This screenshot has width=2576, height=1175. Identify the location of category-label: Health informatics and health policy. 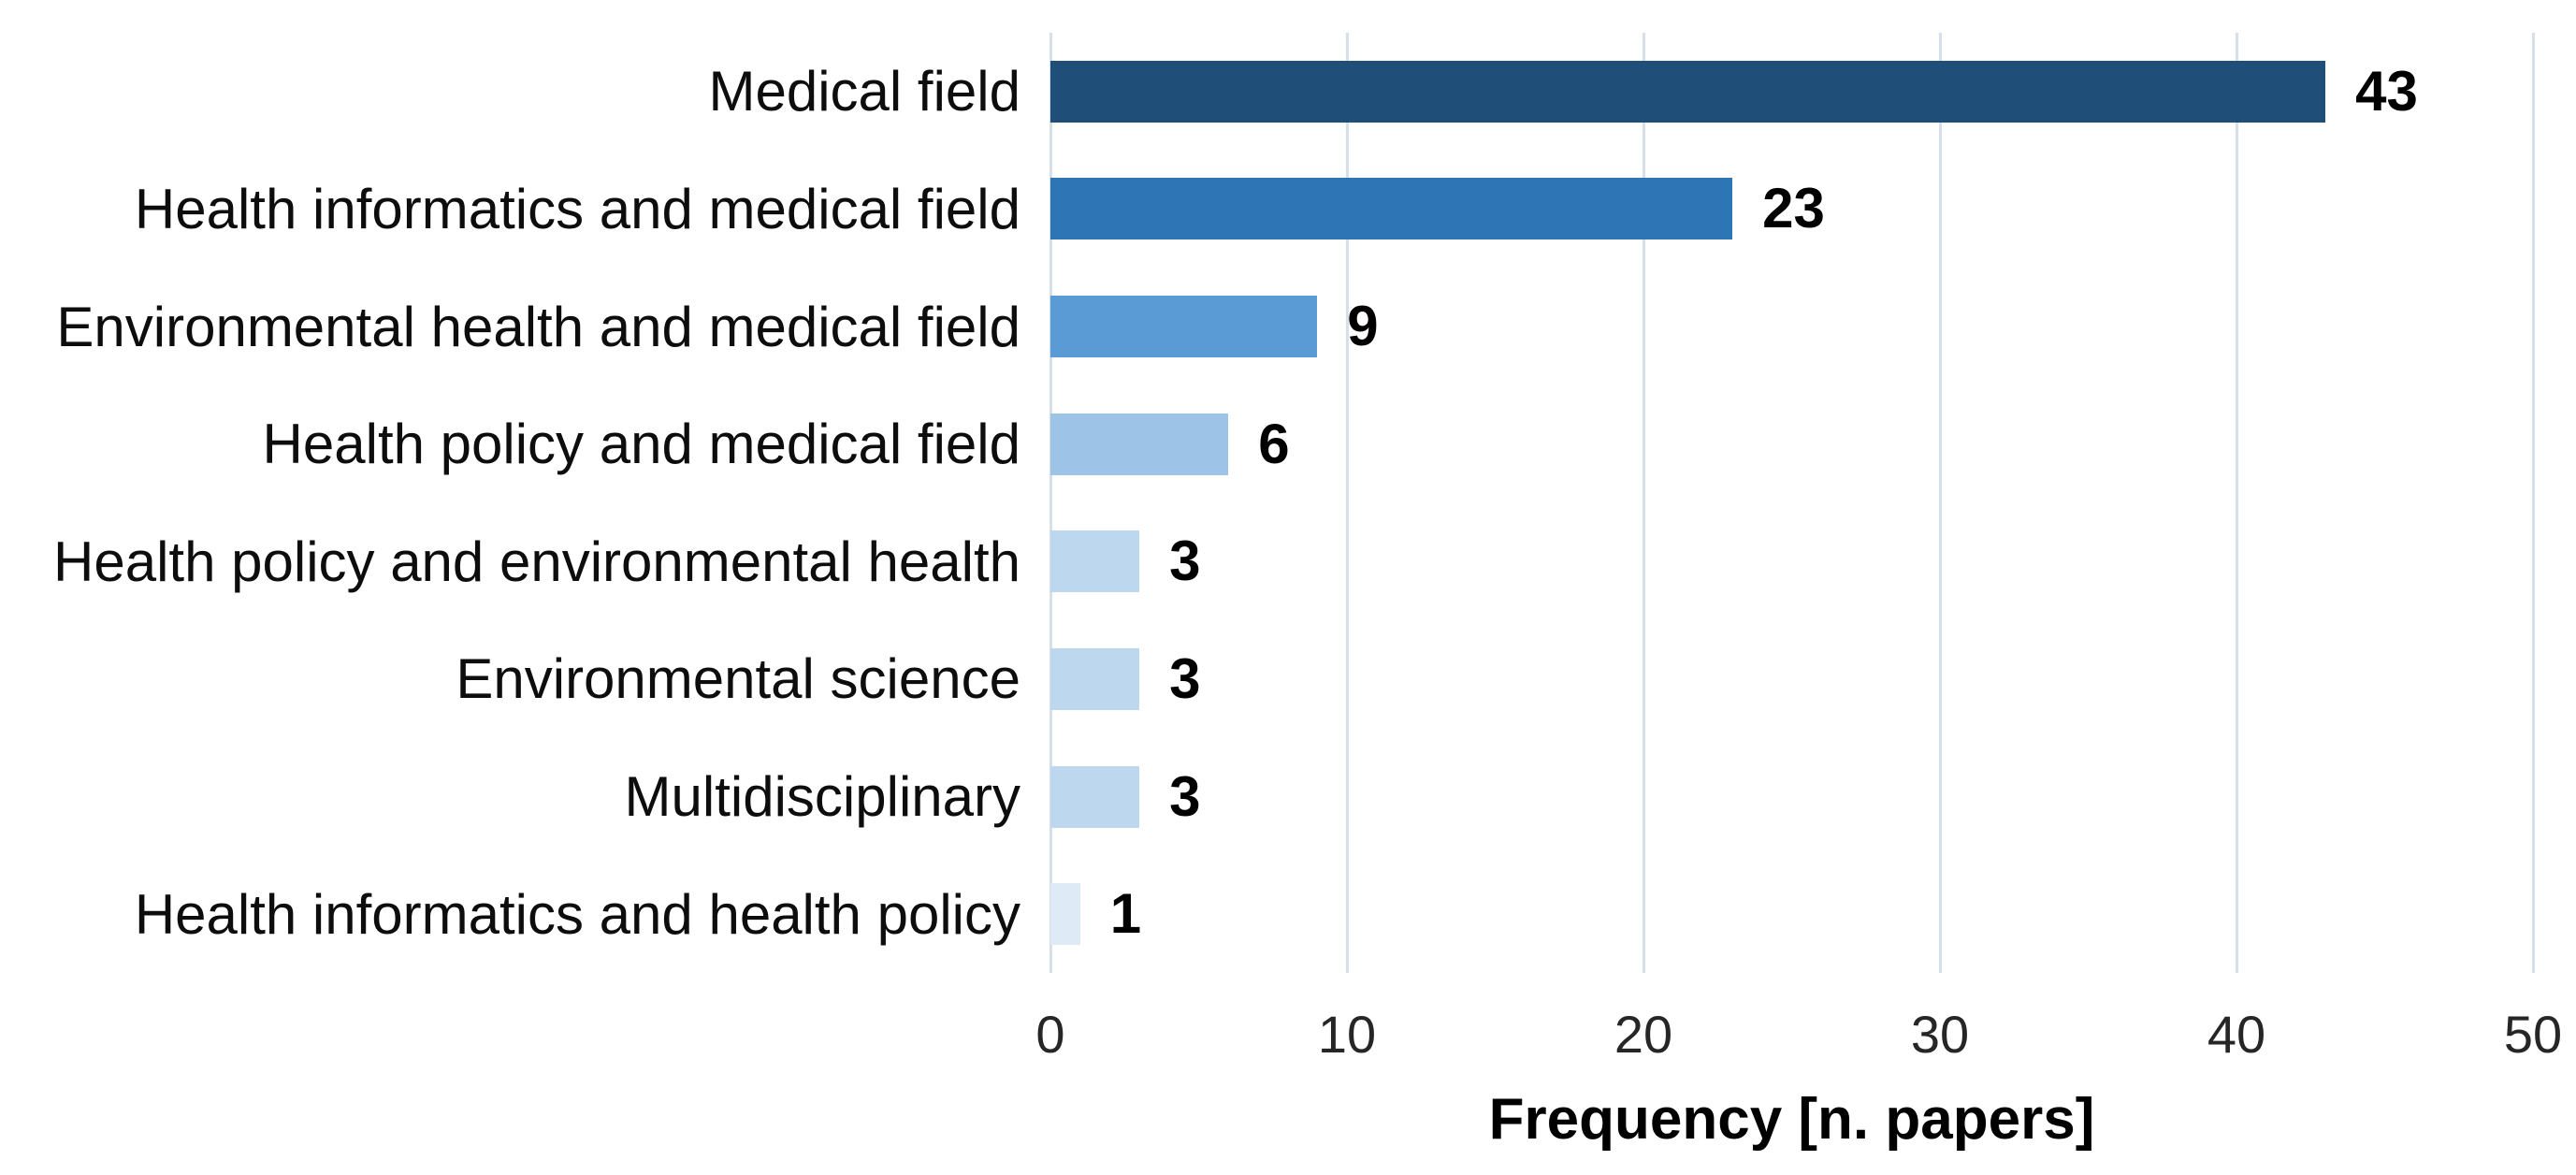
(577, 914).